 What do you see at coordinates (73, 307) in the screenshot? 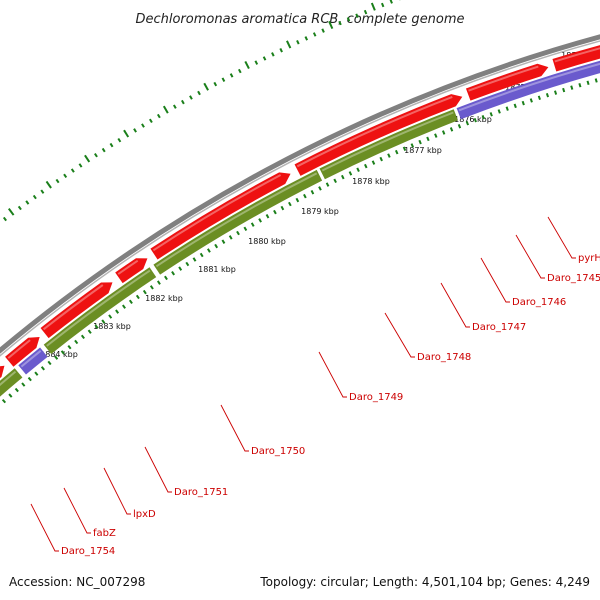
I see `forward-gene-3-shine` at bounding box center [73, 307].